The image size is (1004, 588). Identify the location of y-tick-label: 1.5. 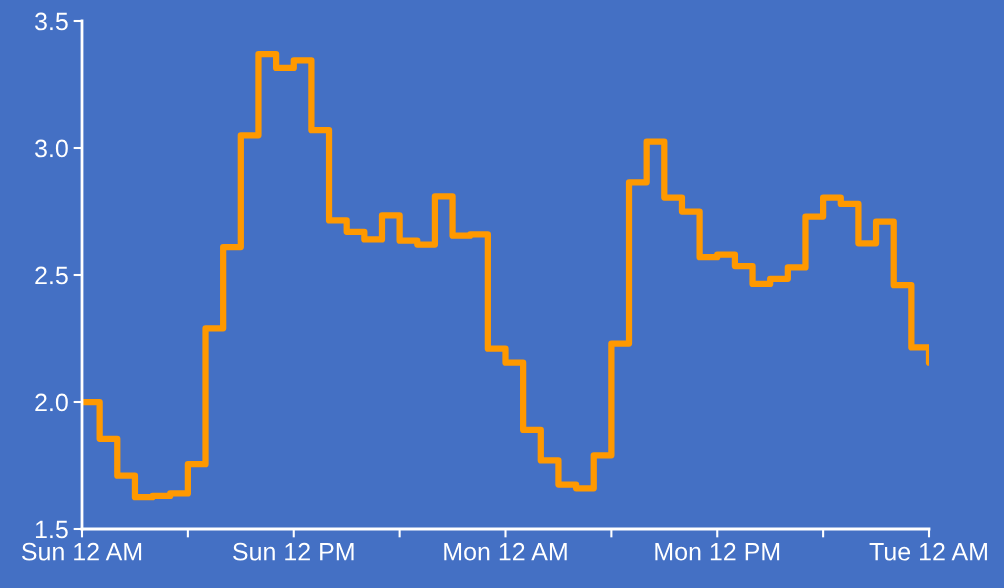
(51, 529).